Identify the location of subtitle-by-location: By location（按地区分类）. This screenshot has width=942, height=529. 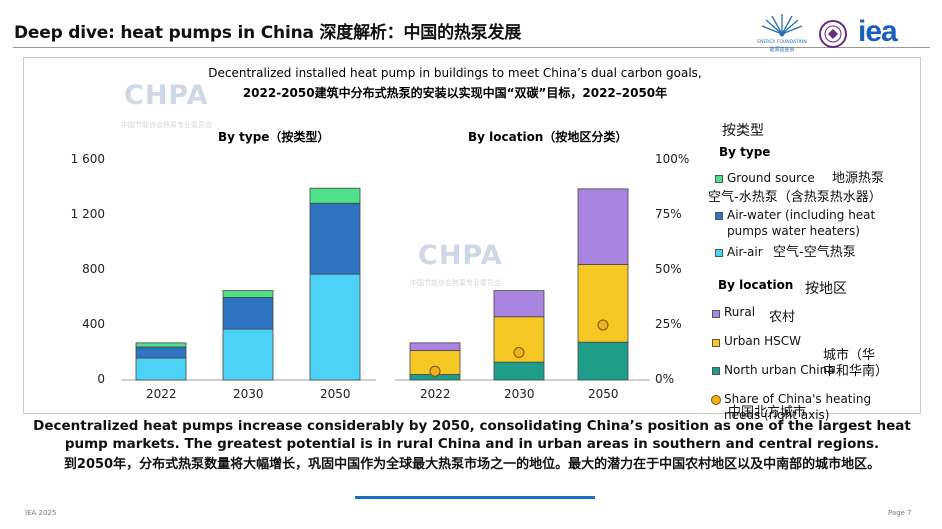
(548, 137).